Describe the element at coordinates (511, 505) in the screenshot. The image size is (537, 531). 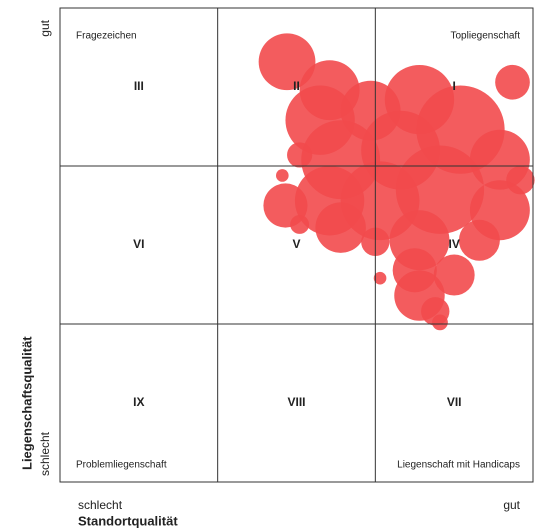
I see `x-high-label: gut` at that location.